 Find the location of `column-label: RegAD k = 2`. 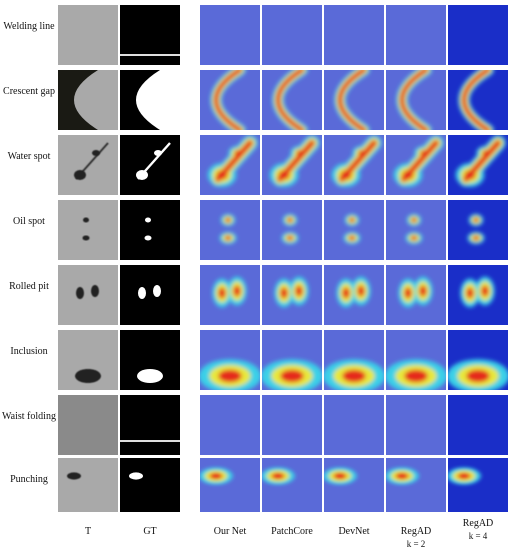

column-label: RegAD k = 2 is located at coordinates (416, 538).